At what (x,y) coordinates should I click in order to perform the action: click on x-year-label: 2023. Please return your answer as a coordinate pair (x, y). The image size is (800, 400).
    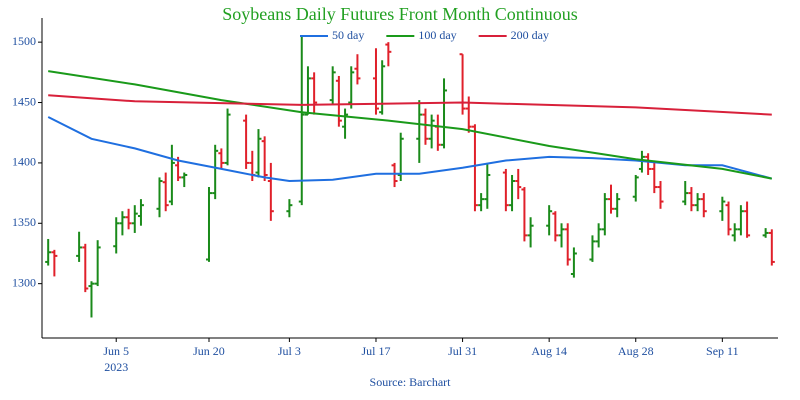
    Looking at the image, I should click on (116, 367).